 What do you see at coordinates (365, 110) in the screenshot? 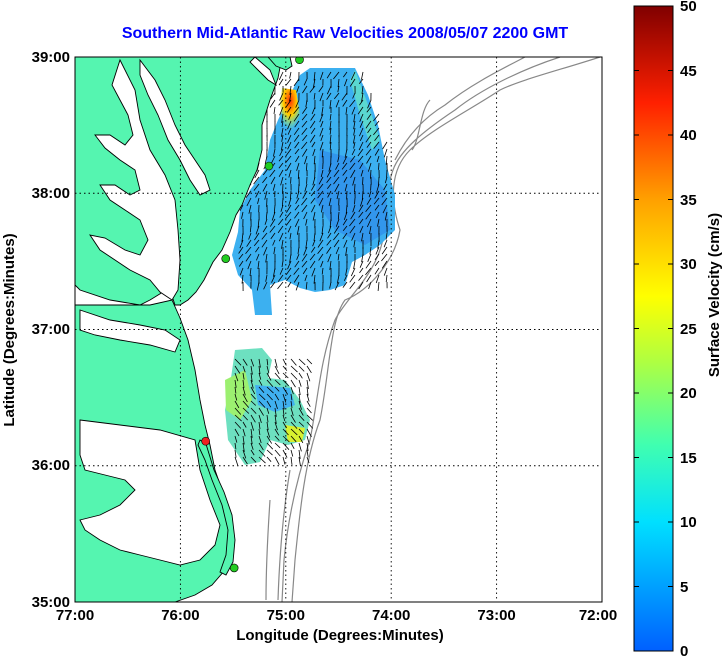
I see `velocity-edge-north` at bounding box center [365, 110].